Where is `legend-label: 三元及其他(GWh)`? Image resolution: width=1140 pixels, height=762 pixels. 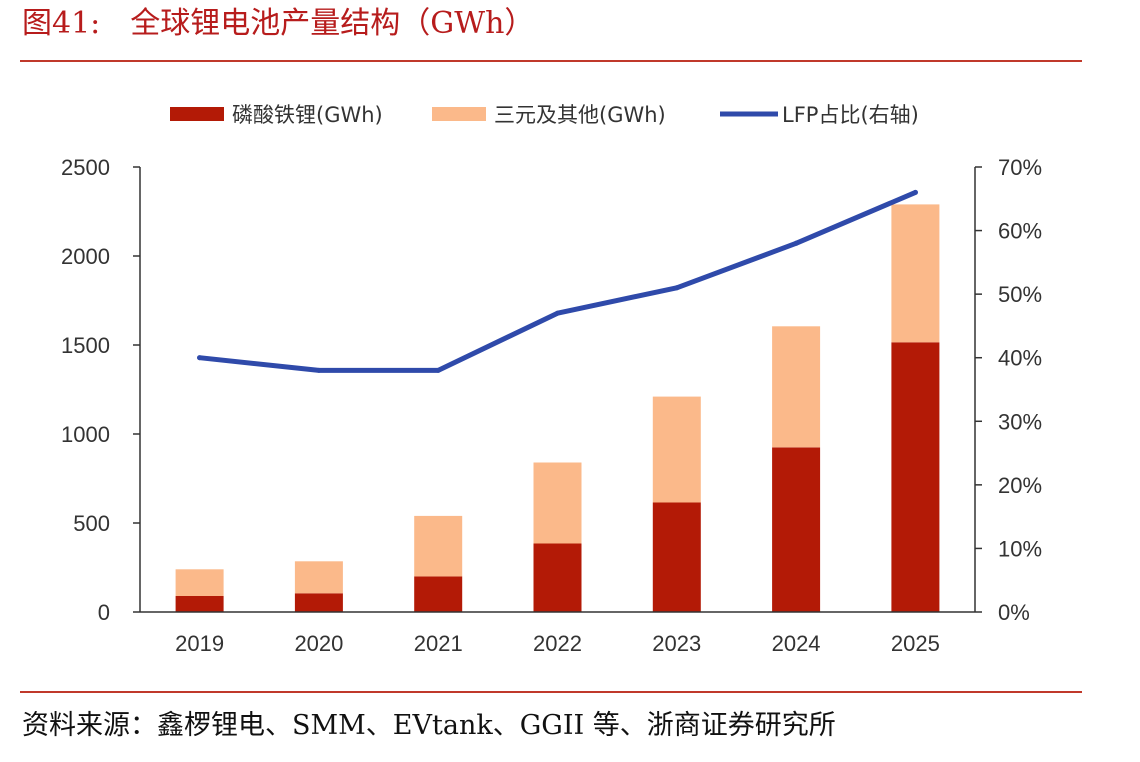
legend-label: 三元及其他(GWh) is located at coordinates (580, 115).